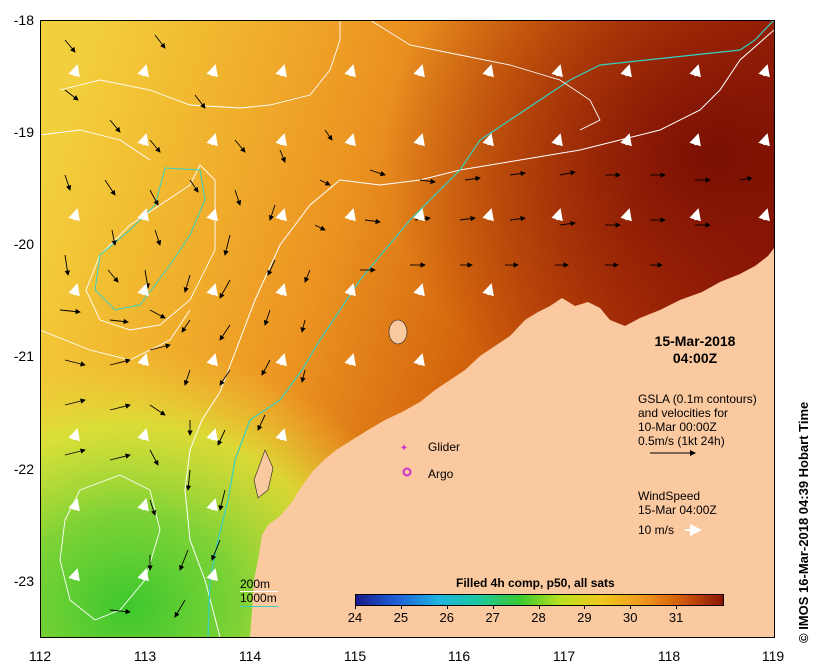 The image size is (818, 672). I want to click on wind-line: 15-Mar 04:00Z, so click(677, 510).